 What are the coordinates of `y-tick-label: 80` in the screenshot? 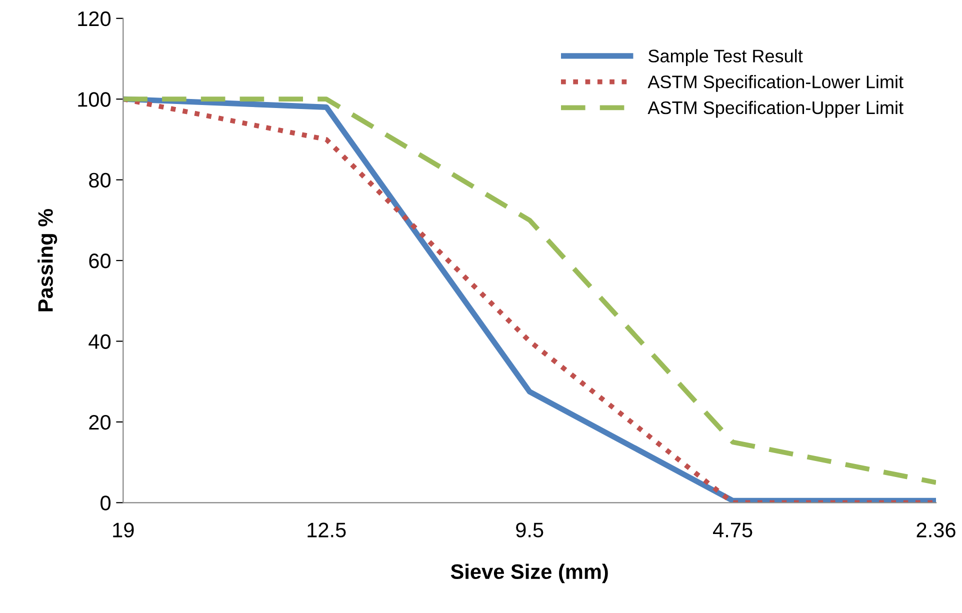 It's located at (100, 180).